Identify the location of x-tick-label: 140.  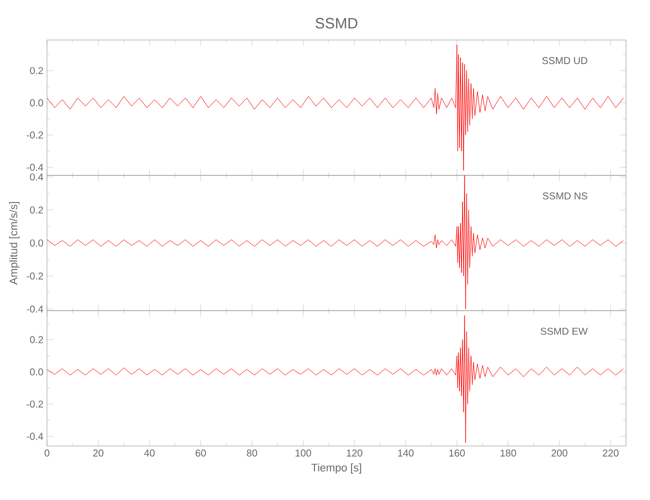
(406, 453).